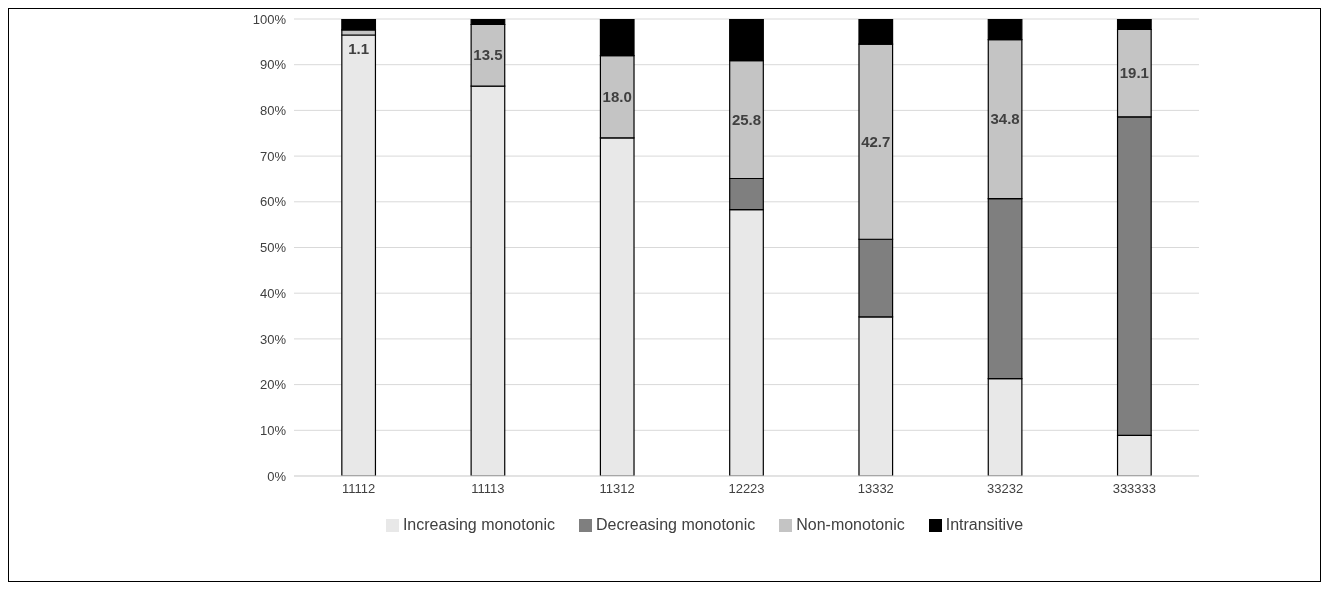 The height and width of the screenshot is (590, 1329). I want to click on y-tick-label: 70%, so click(273, 156).